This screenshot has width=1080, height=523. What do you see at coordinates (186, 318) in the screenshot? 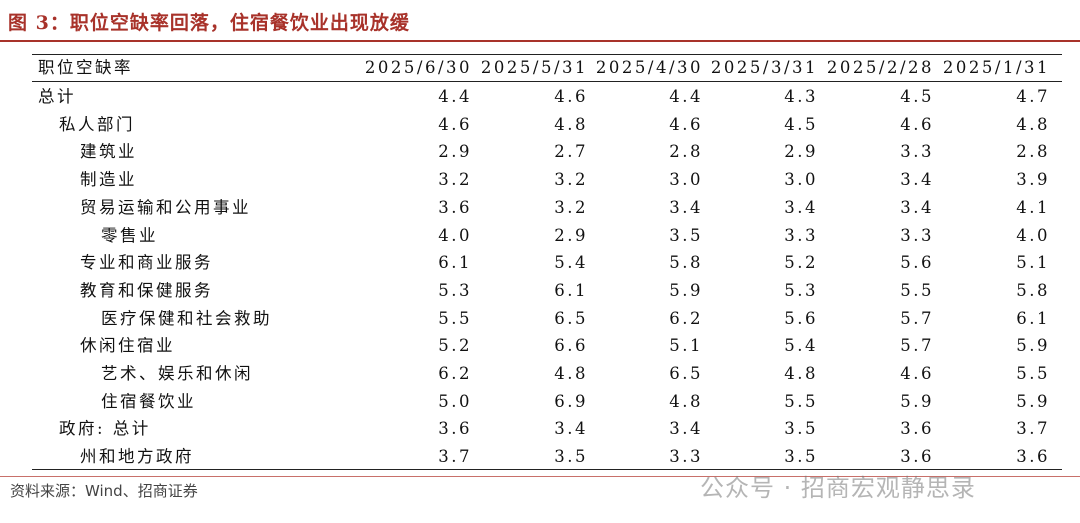
I see `row-label: 医疗保健和社会救助` at bounding box center [186, 318].